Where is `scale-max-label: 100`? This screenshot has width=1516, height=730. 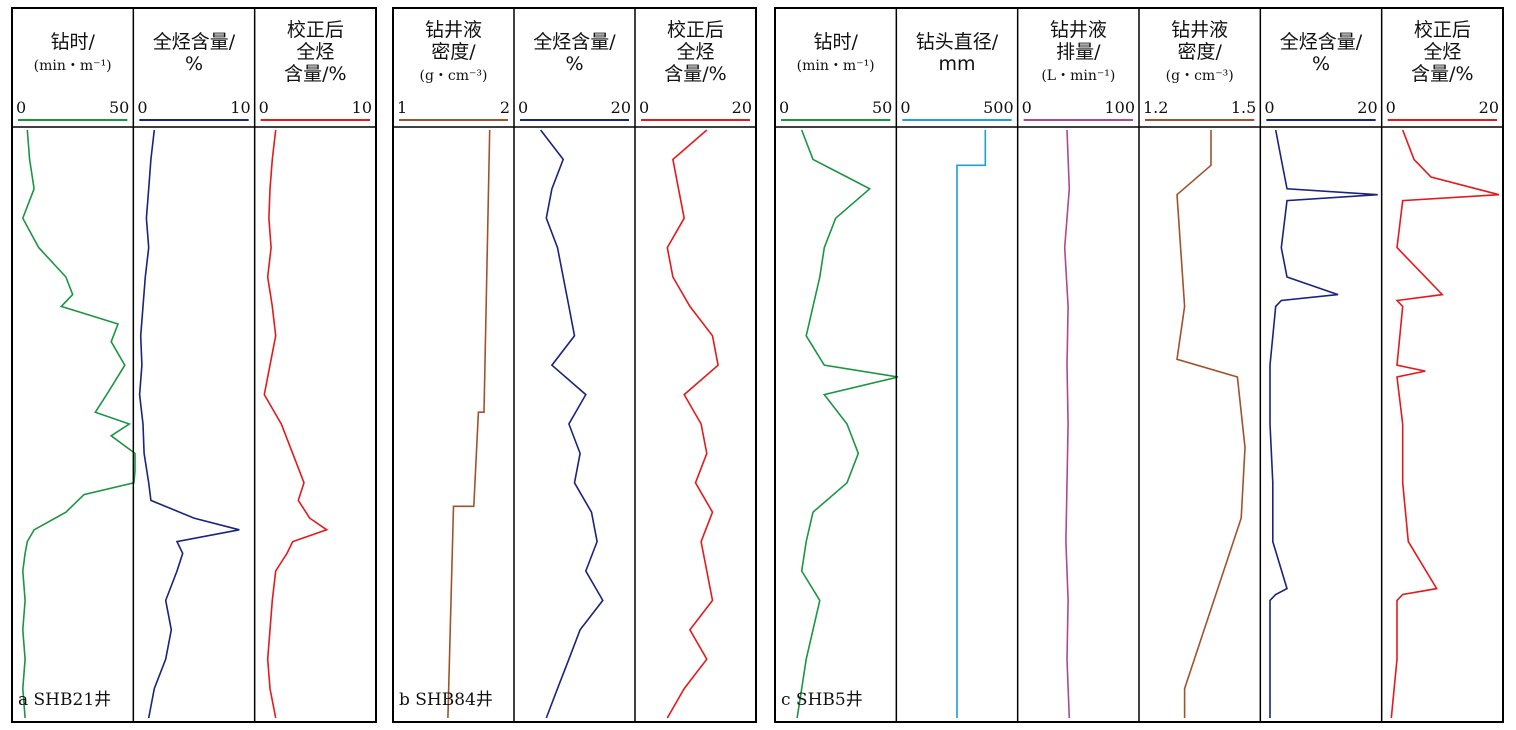 scale-max-label: 100 is located at coordinates (1119, 107).